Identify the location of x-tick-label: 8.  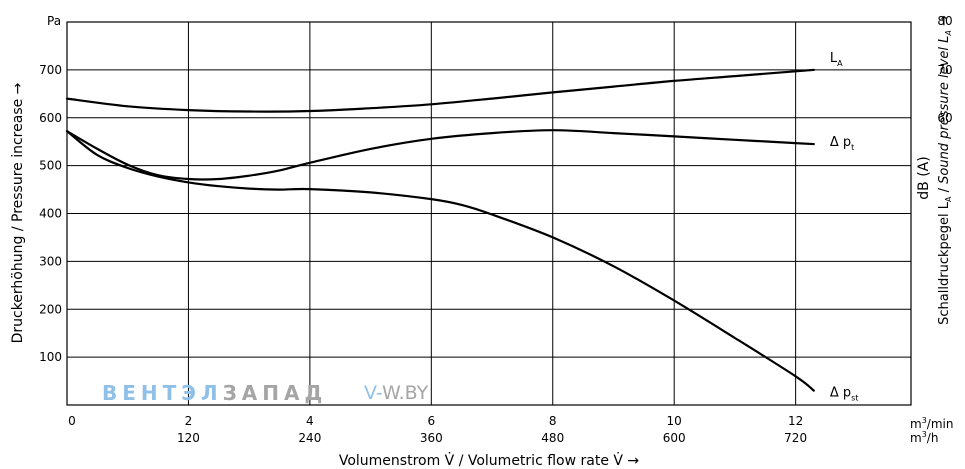
(553, 421).